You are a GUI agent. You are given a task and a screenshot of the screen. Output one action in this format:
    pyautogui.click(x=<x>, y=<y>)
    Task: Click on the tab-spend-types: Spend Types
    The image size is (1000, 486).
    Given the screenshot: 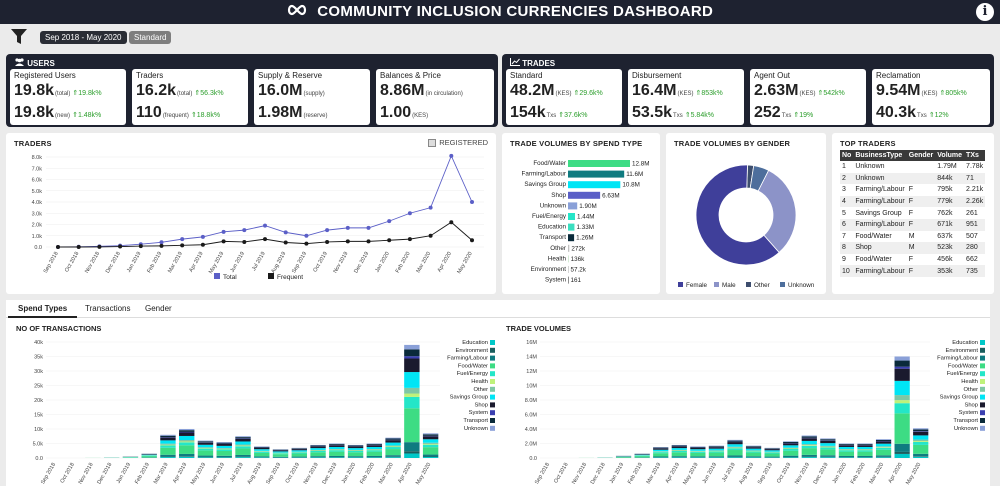 What is the action you would take?
    pyautogui.click(x=43, y=309)
    